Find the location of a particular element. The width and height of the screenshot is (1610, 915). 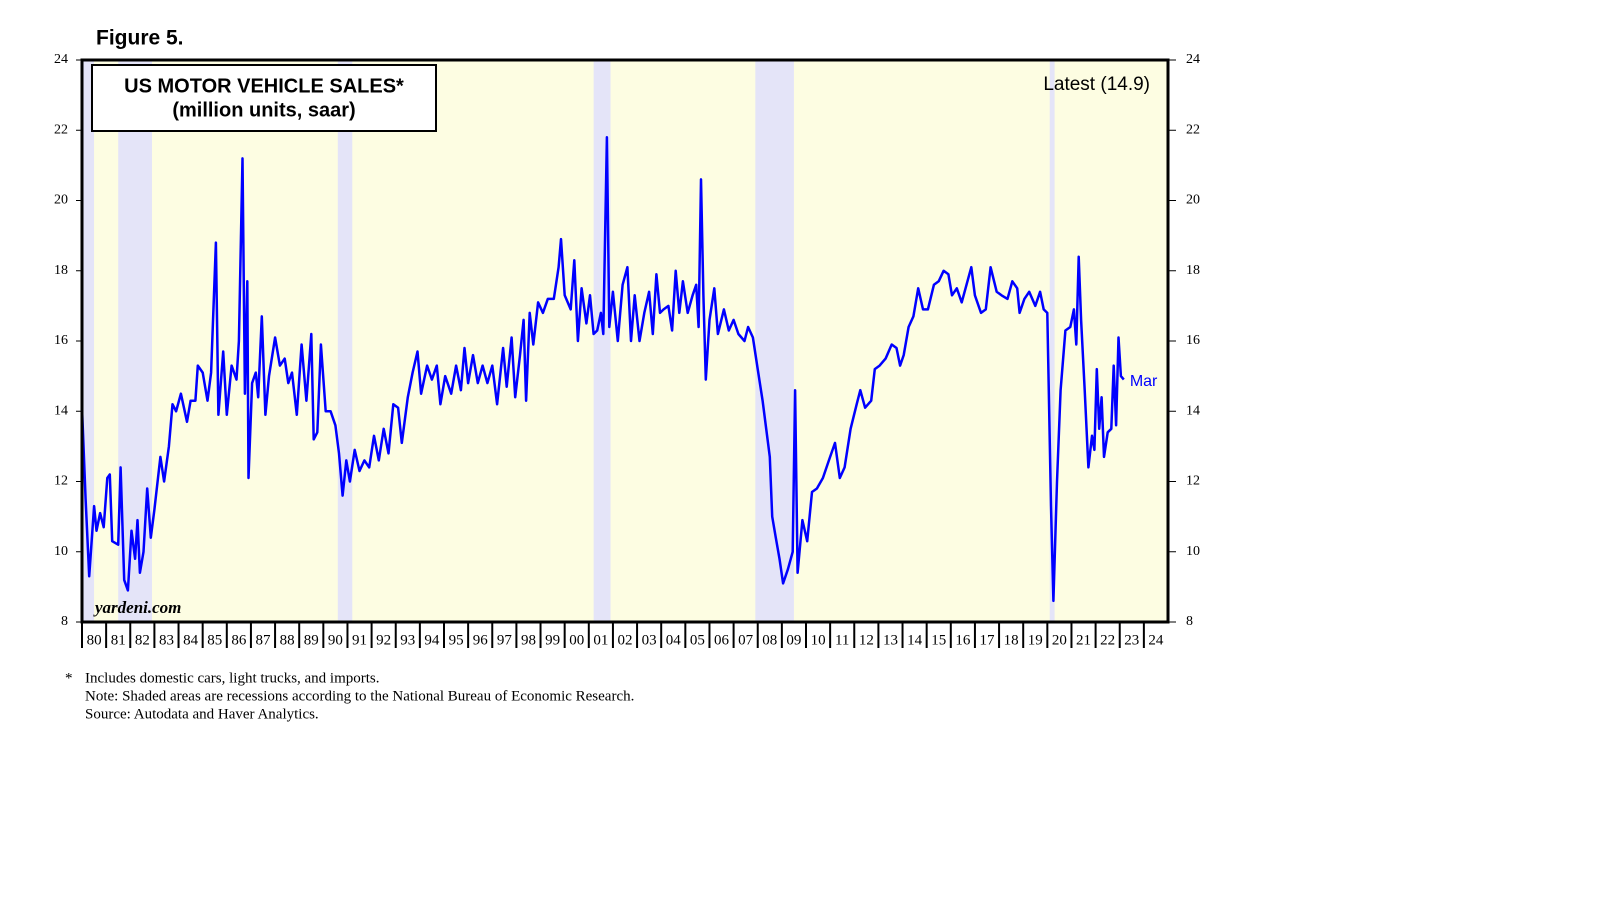

x-tick-label: 00 is located at coordinates (576, 640).